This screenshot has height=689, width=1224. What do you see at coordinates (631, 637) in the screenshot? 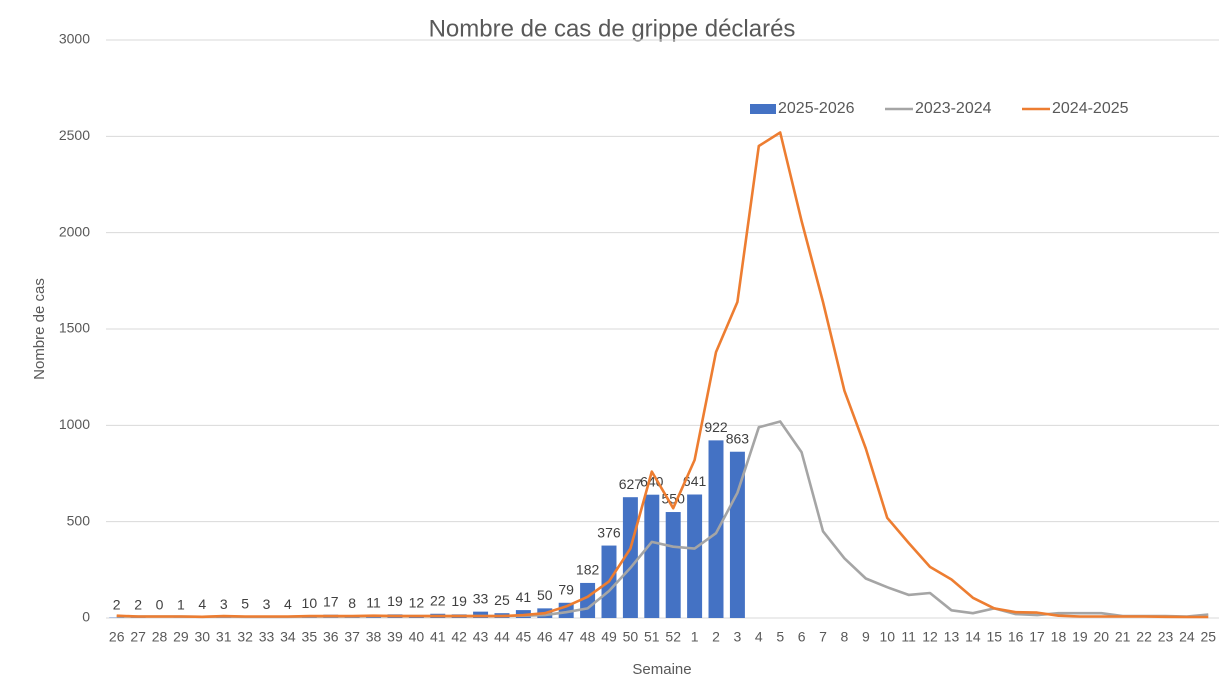
I see `x-tick-label: 50` at bounding box center [631, 637].